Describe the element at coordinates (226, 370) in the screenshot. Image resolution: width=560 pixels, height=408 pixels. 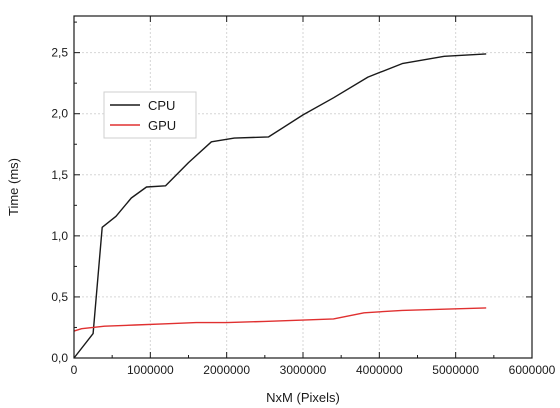
I see `x-tick-label: 2000000` at that location.